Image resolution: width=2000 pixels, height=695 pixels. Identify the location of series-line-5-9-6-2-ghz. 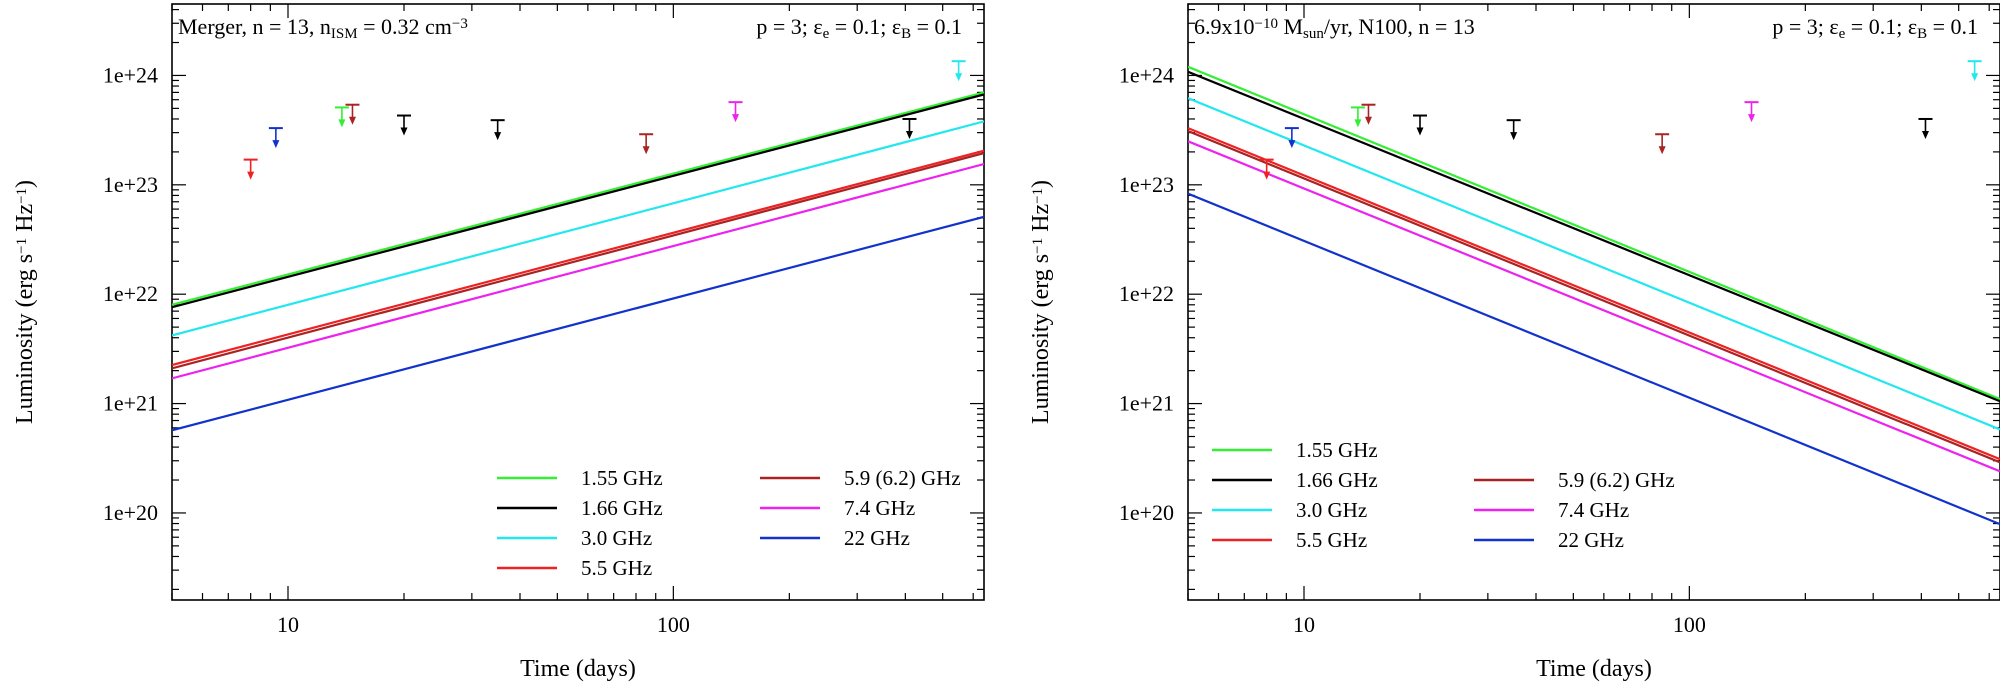
(578, 261).